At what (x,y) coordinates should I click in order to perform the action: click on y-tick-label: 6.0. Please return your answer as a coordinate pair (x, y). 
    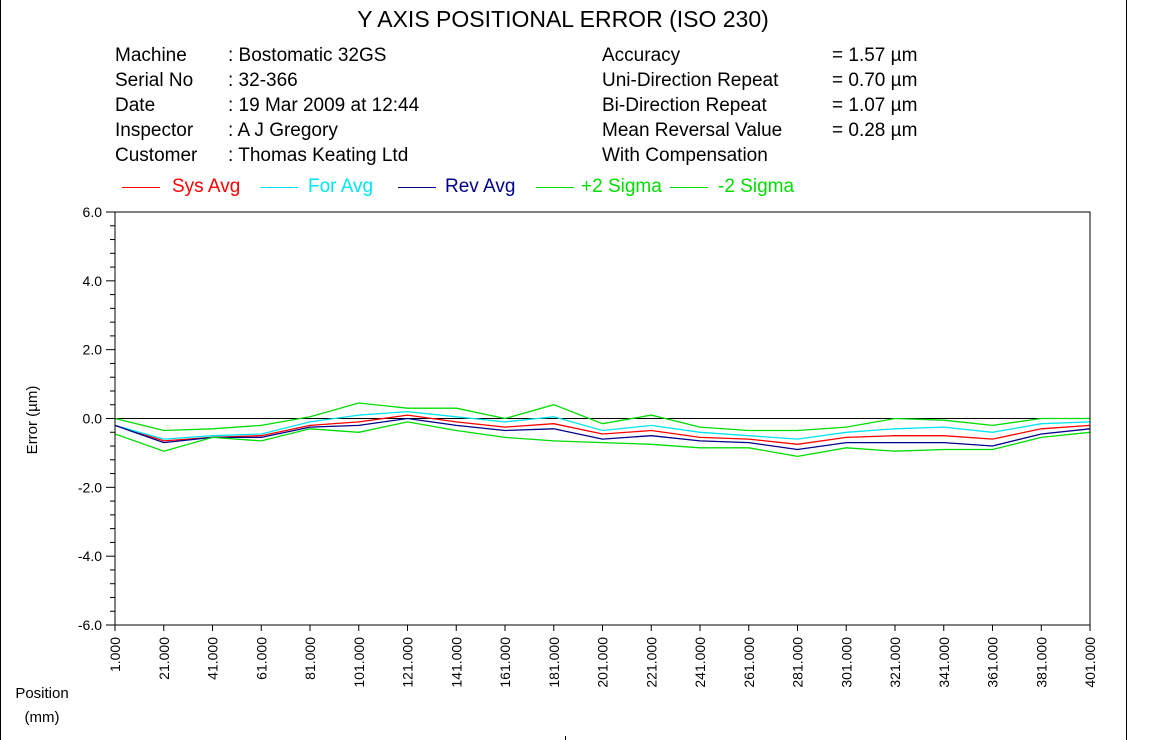
    Looking at the image, I should click on (93, 212).